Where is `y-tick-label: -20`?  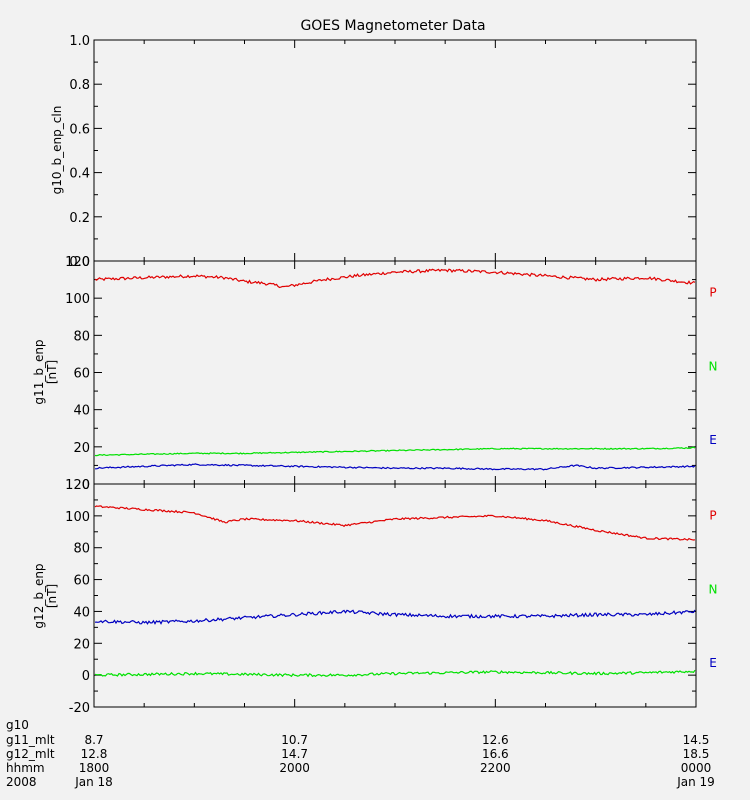 y-tick-label: -20 is located at coordinates (79, 708).